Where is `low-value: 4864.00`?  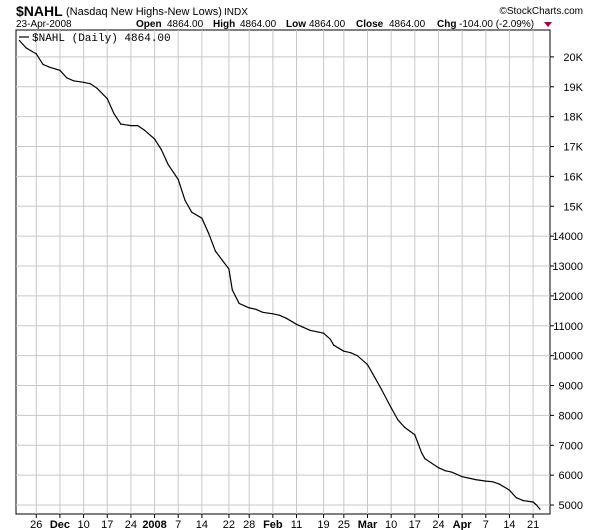
low-value: 4864.00 is located at coordinates (327, 24).